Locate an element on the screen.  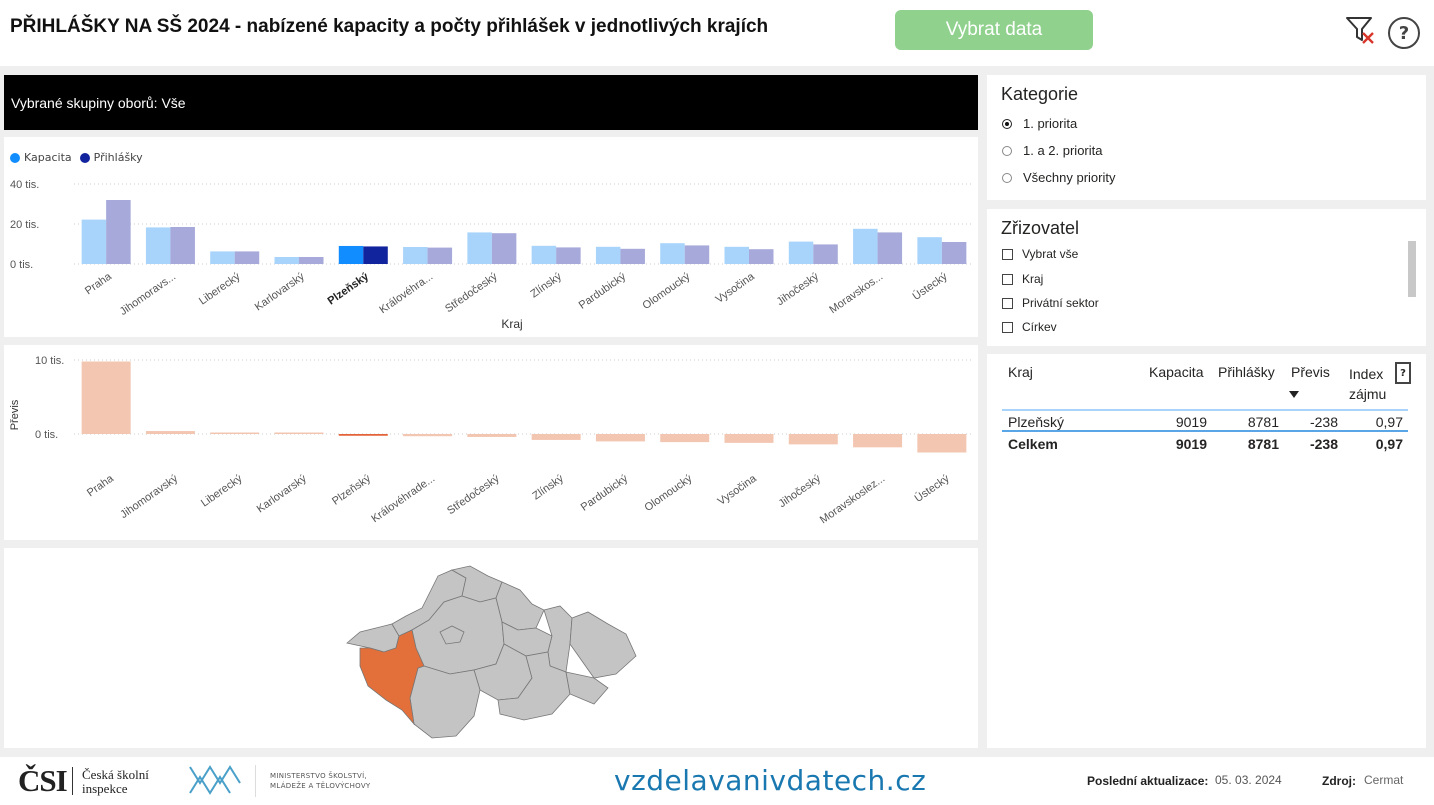
slicer-scrollbar is located at coordinates (1412, 269).